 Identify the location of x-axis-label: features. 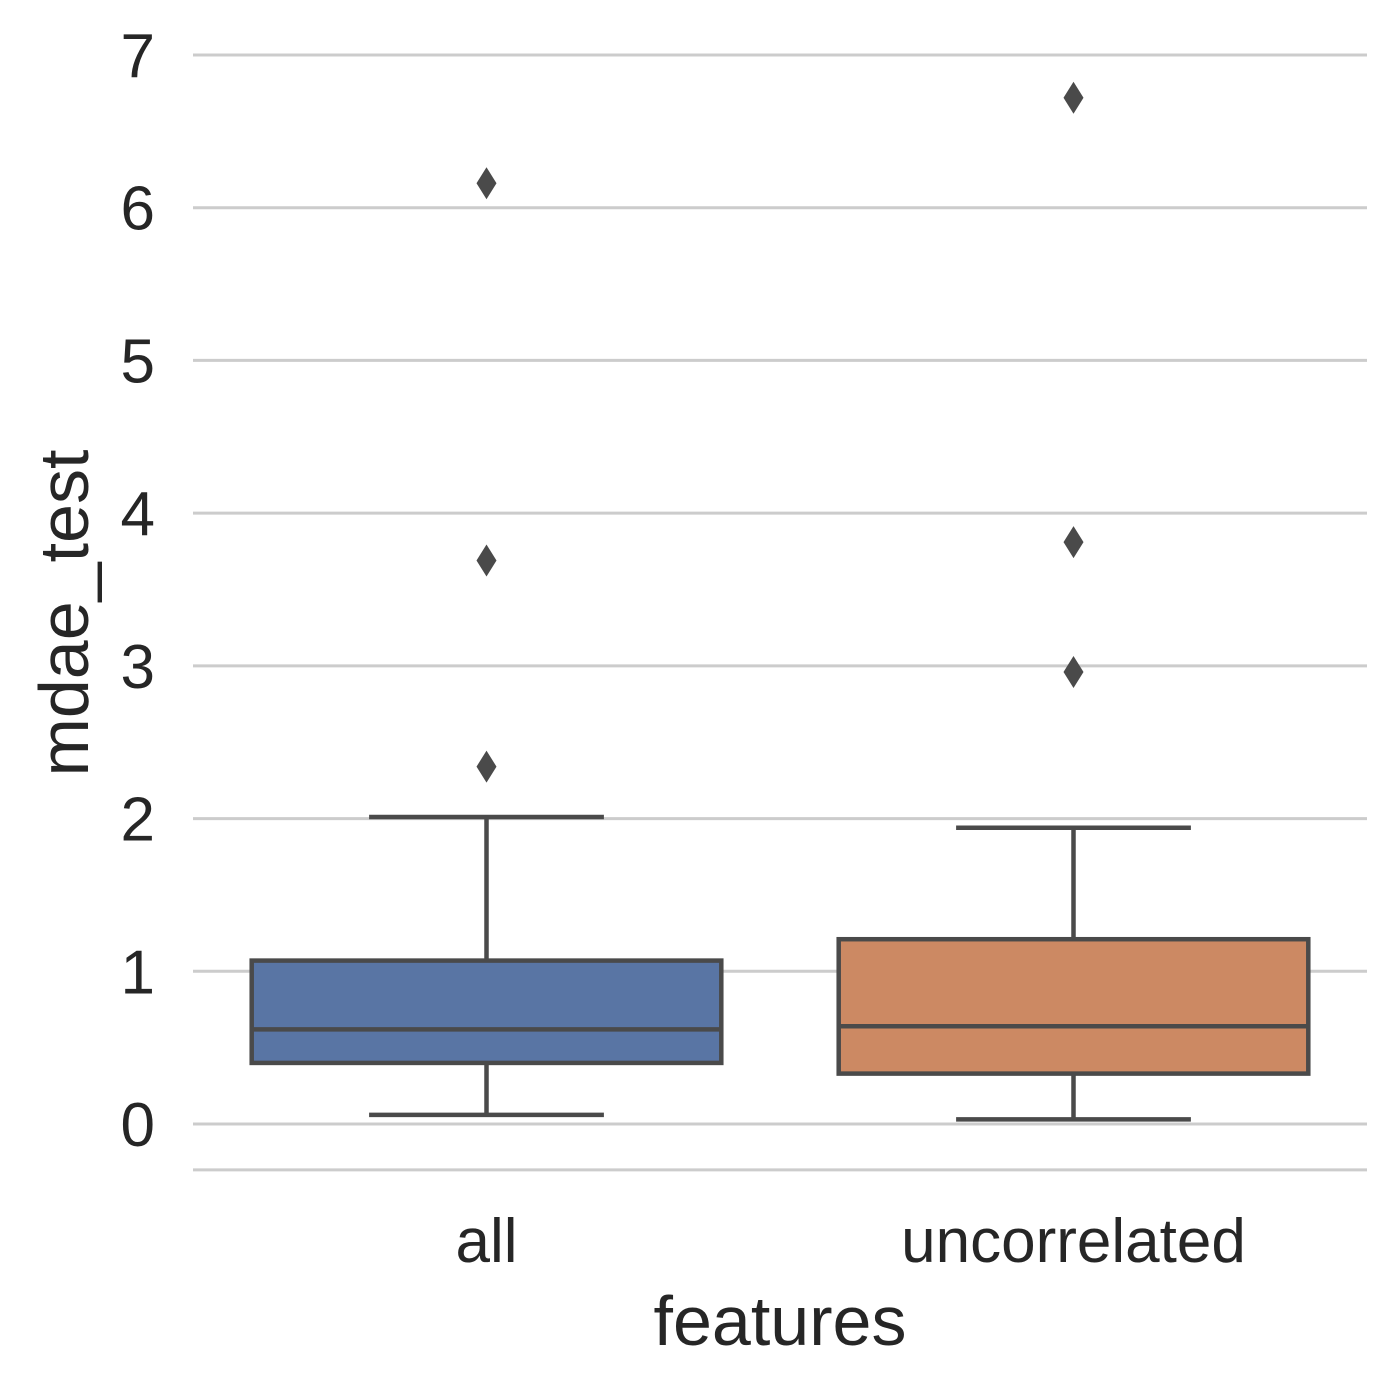
(780, 1321).